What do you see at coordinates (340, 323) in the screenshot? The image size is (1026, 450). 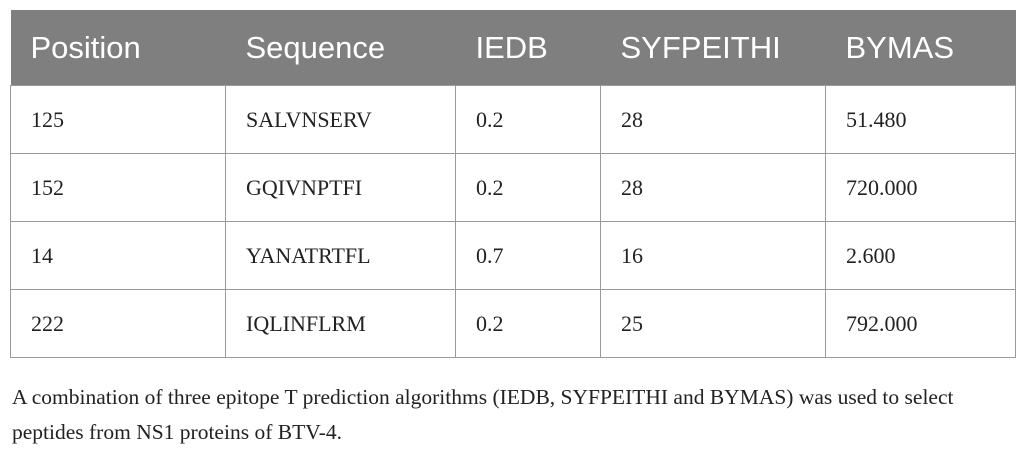 I see `table-cell: IQLINFLRM` at bounding box center [340, 323].